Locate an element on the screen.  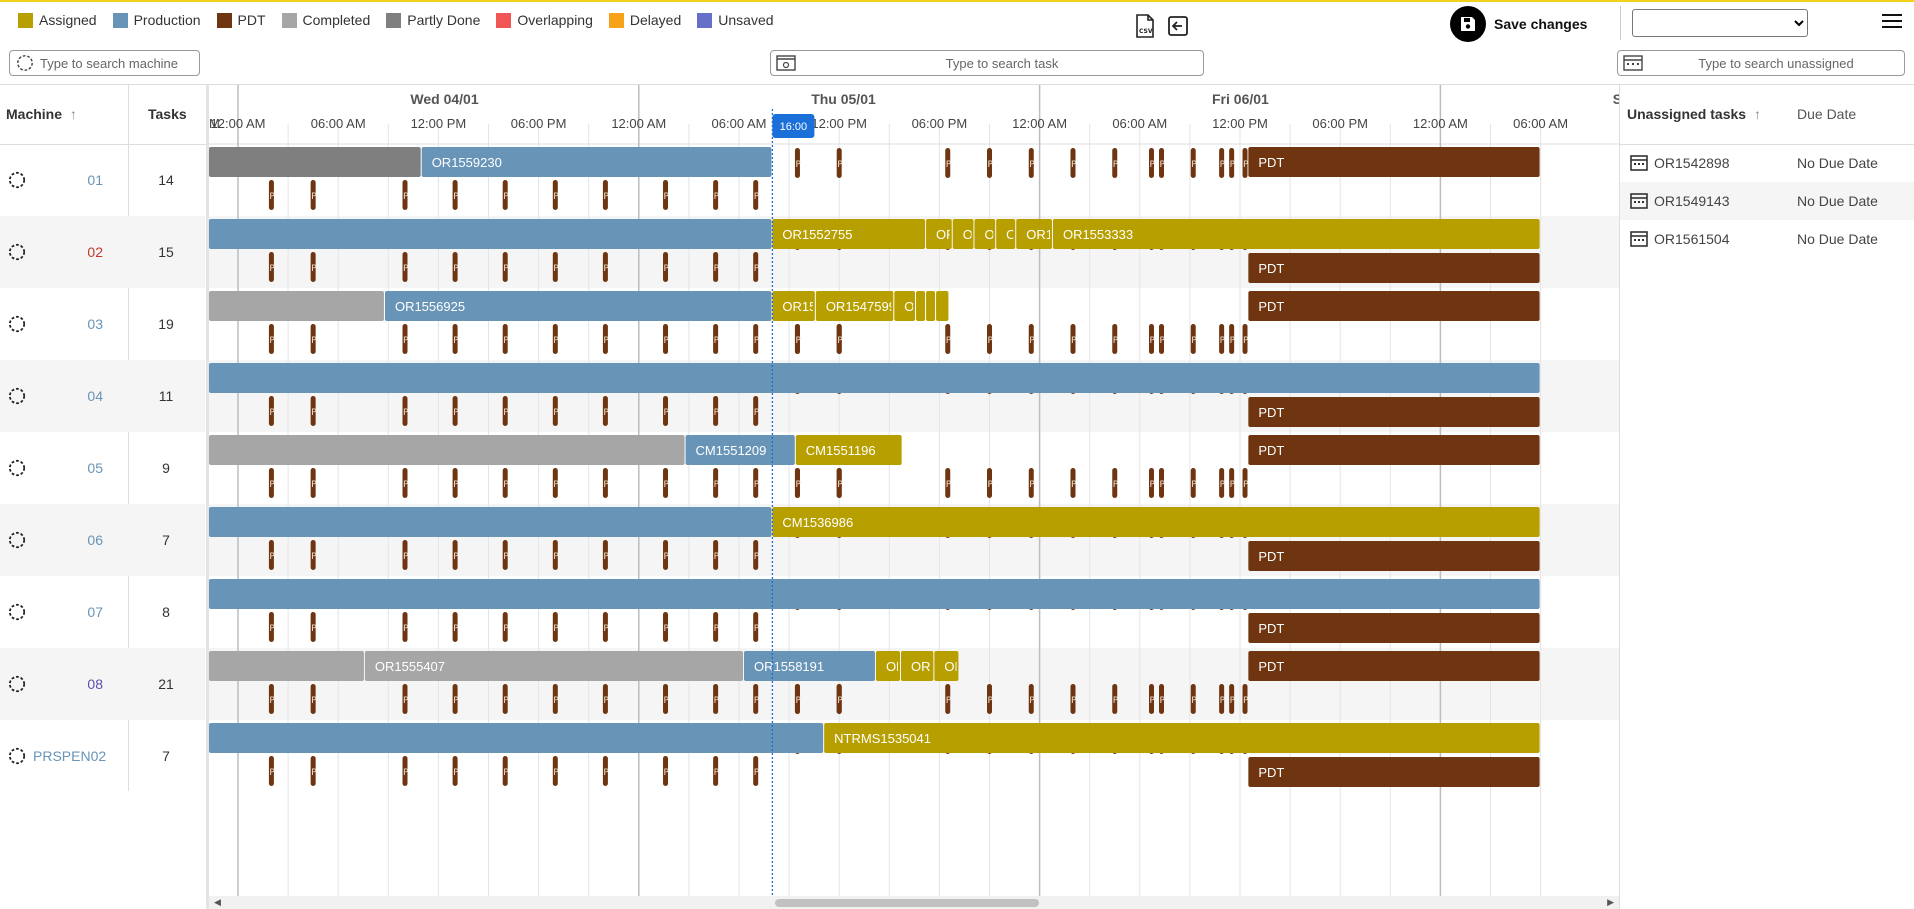
machine-search-input is located at coordinates (119, 63).